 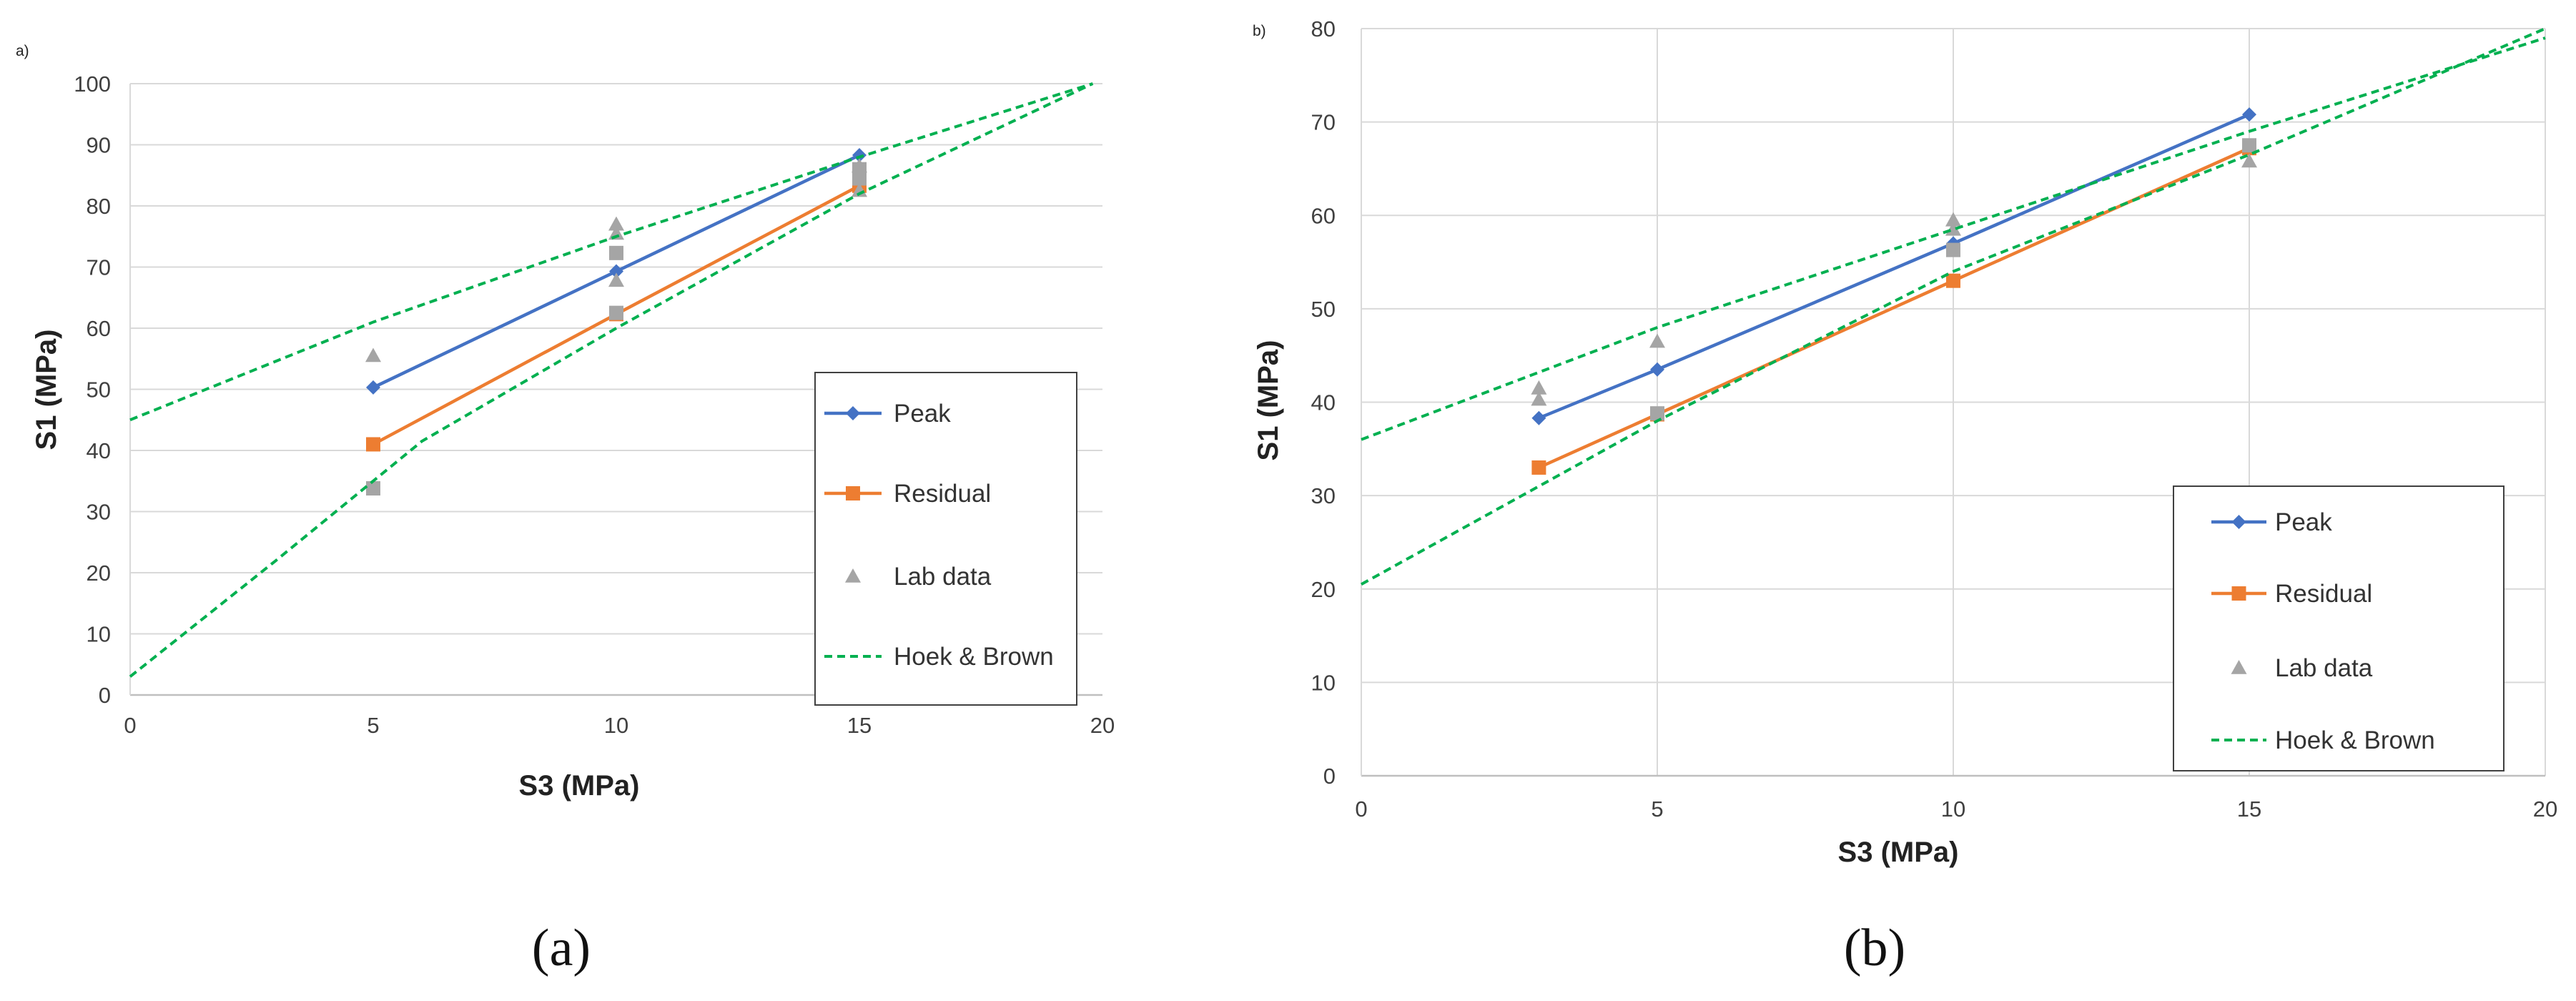 What do you see at coordinates (1259, 31) in the screenshot?
I see `panel-tag: b)` at bounding box center [1259, 31].